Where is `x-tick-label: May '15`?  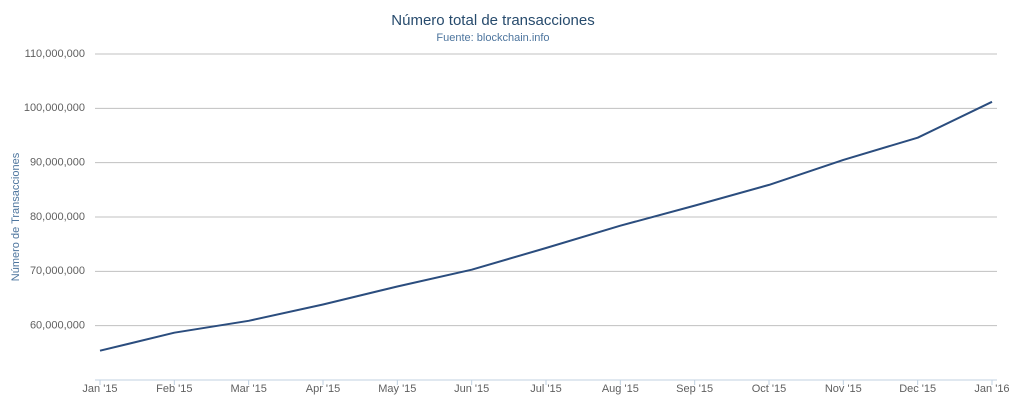 x-tick-label: May '15 is located at coordinates (397, 389).